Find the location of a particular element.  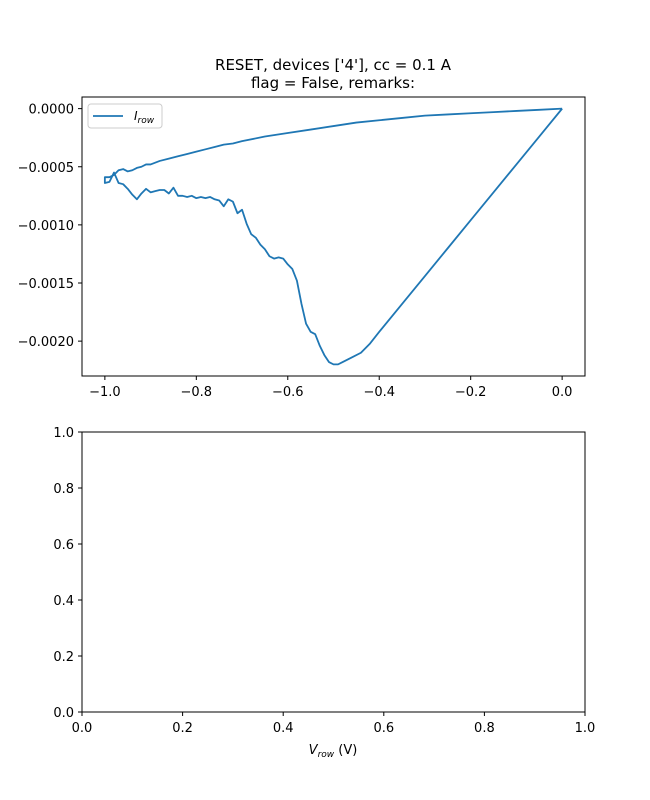

top-y-ticks: 0.0000 −0.0005 −0.0010 −0.0015 −0.0020 is located at coordinates (50, 226).